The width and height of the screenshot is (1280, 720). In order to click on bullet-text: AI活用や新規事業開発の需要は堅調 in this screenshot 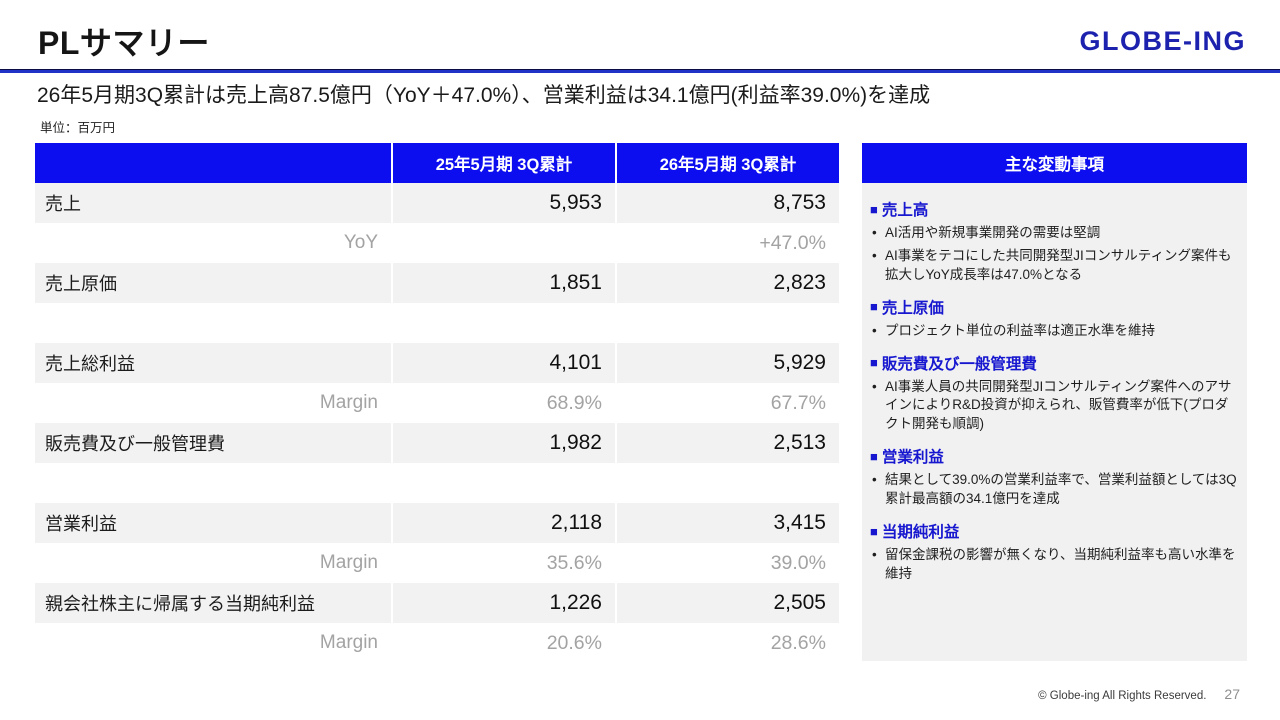, I will do `click(993, 232)`.